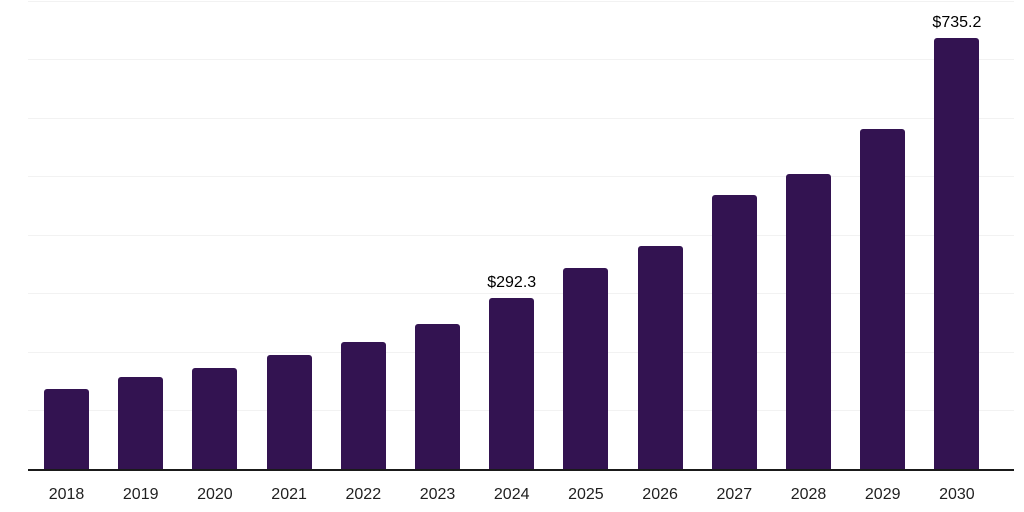 This screenshot has height=512, width=1024. Describe the element at coordinates (734, 494) in the screenshot. I see `x-tick-label-2027: 2027` at that location.